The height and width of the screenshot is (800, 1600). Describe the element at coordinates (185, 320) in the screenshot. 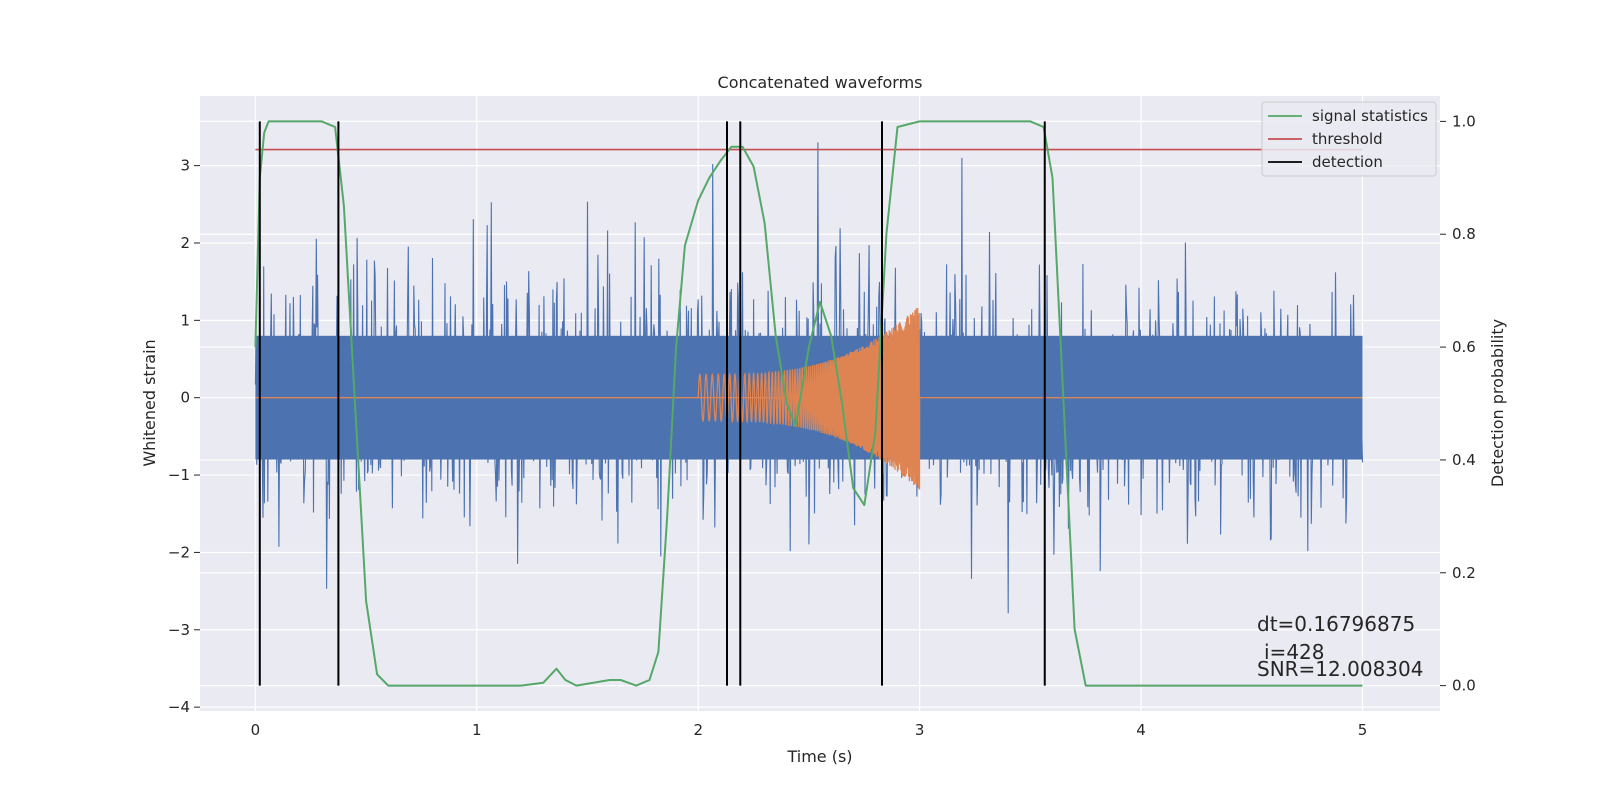

I see `y-left-tick-label: 1` at that location.